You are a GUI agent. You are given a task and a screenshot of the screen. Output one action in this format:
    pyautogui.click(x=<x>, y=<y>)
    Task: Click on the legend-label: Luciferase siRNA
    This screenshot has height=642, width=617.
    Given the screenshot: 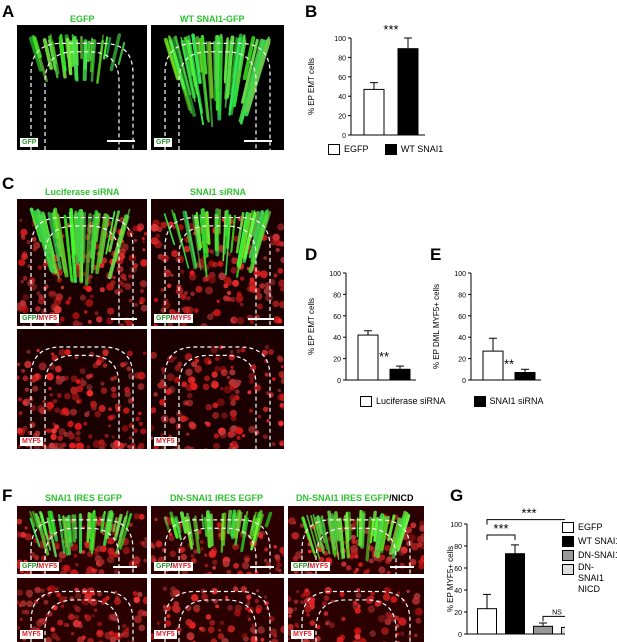 What is the action you would take?
    pyautogui.click(x=411, y=401)
    